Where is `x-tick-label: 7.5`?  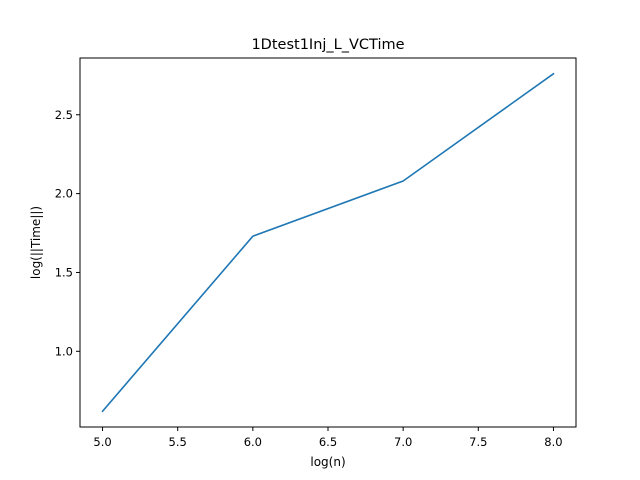
x-tick-label: 7.5 is located at coordinates (478, 442).